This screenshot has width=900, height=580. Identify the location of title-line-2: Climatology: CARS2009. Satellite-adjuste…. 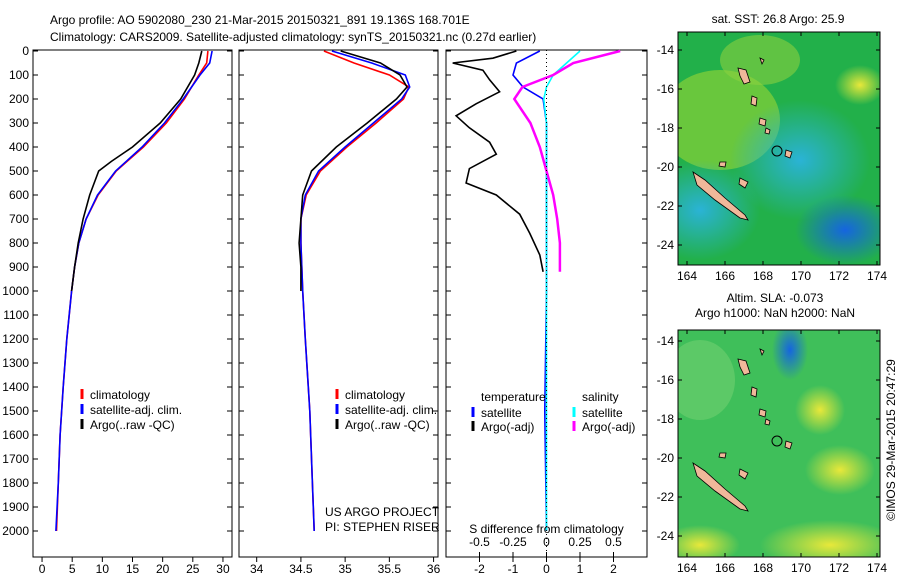
(293, 37).